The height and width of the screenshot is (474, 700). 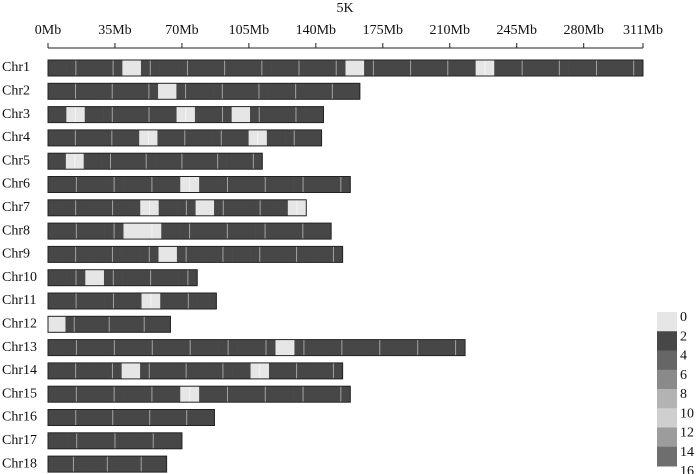 I want to click on chromosome-label: Chr4, so click(x=16, y=137).